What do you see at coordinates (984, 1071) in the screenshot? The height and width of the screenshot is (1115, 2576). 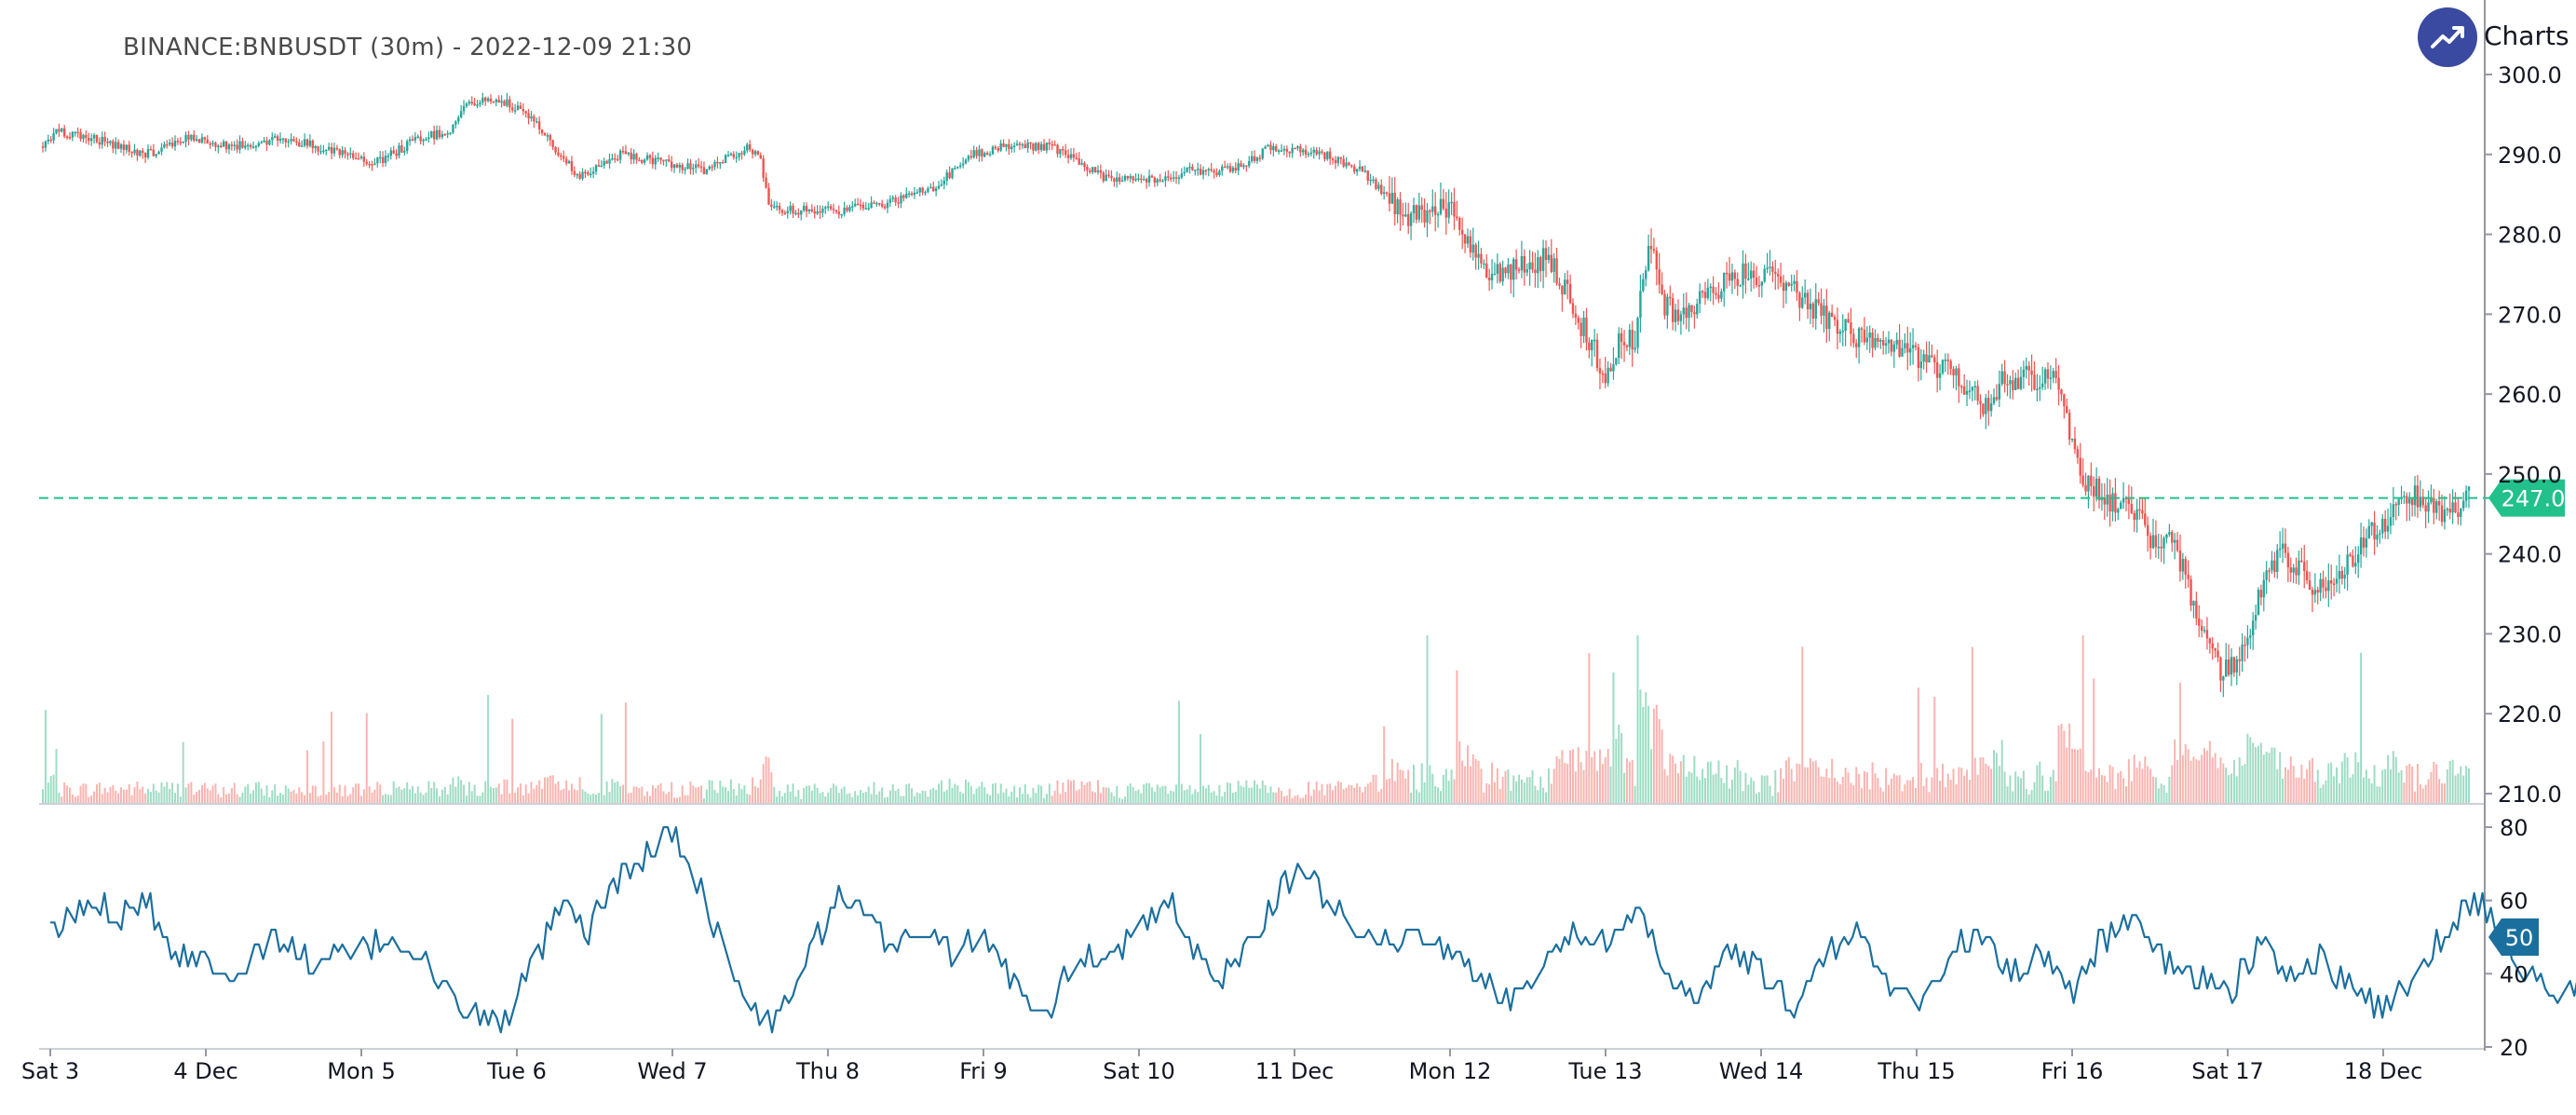 I see `x-tick-label: Fri 9` at bounding box center [984, 1071].